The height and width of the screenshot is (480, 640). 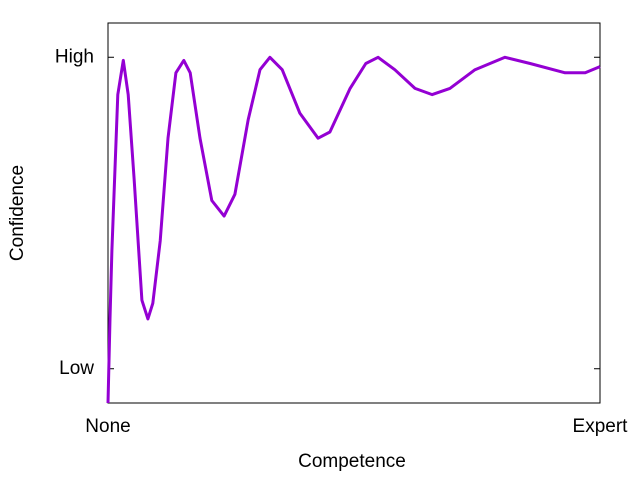 What do you see at coordinates (76, 368) in the screenshot?
I see `y-tick-label: Low` at bounding box center [76, 368].